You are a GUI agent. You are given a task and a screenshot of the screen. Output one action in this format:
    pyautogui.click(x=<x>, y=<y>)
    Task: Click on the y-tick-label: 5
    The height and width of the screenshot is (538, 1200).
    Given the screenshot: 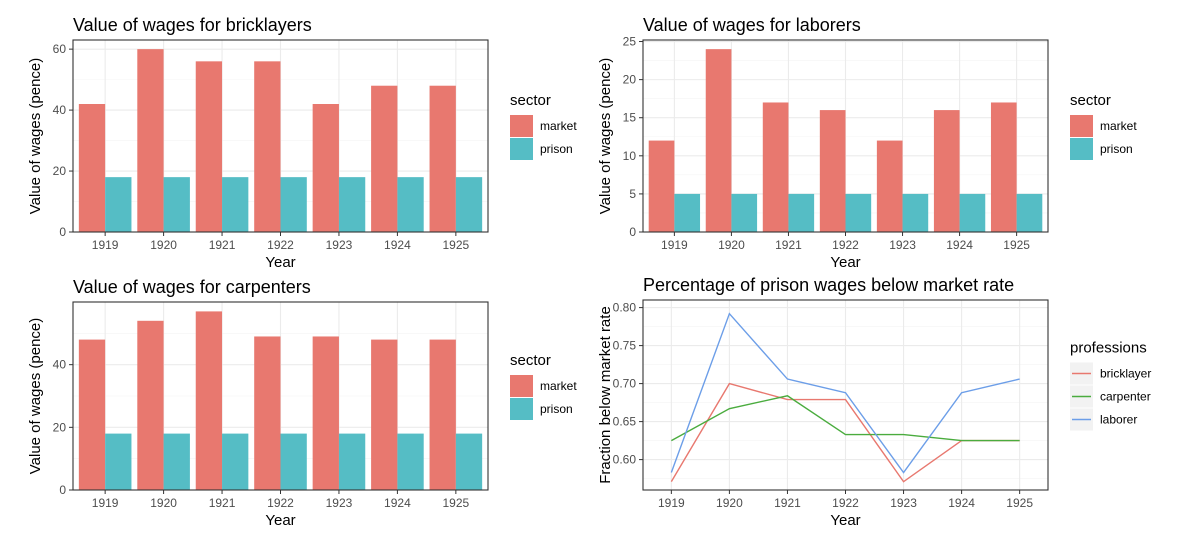 What is the action you would take?
    pyautogui.click(x=632, y=194)
    